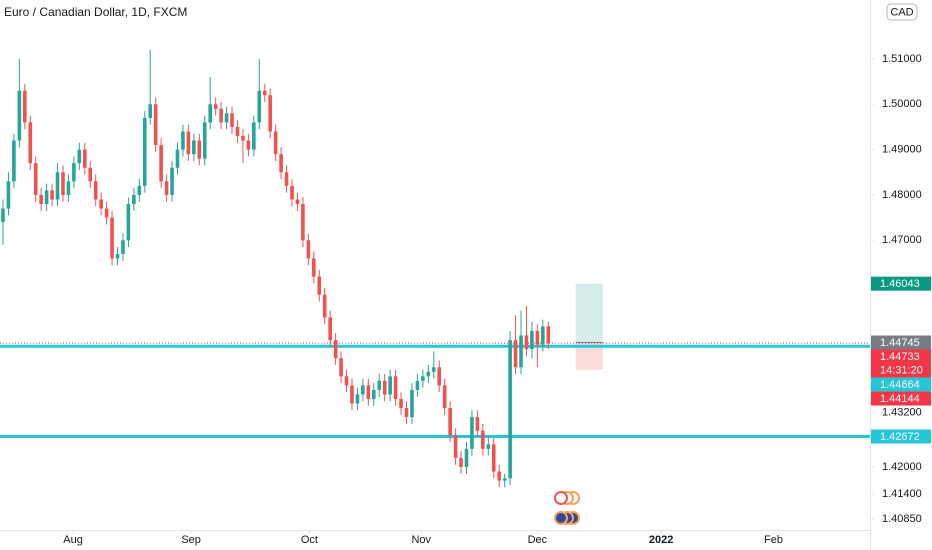  Describe the element at coordinates (902, 494) in the screenshot. I see `y-tick-label: 1.41400` at that location.